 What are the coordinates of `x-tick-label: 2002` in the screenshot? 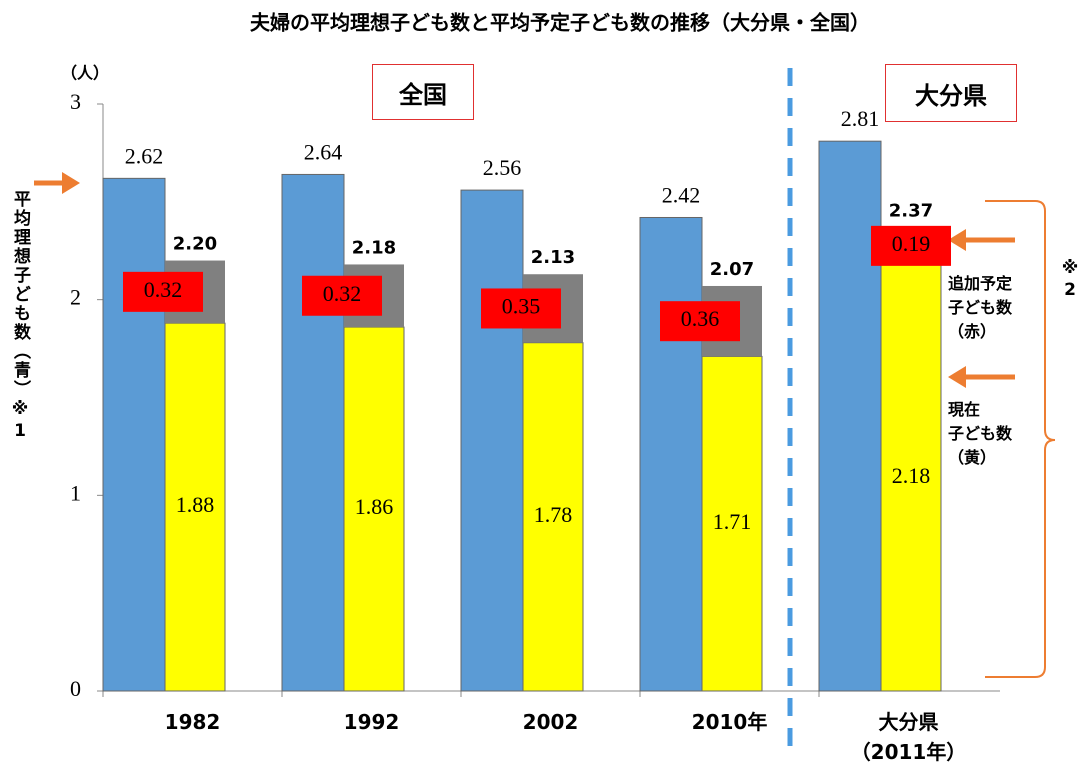 It's located at (550, 722).